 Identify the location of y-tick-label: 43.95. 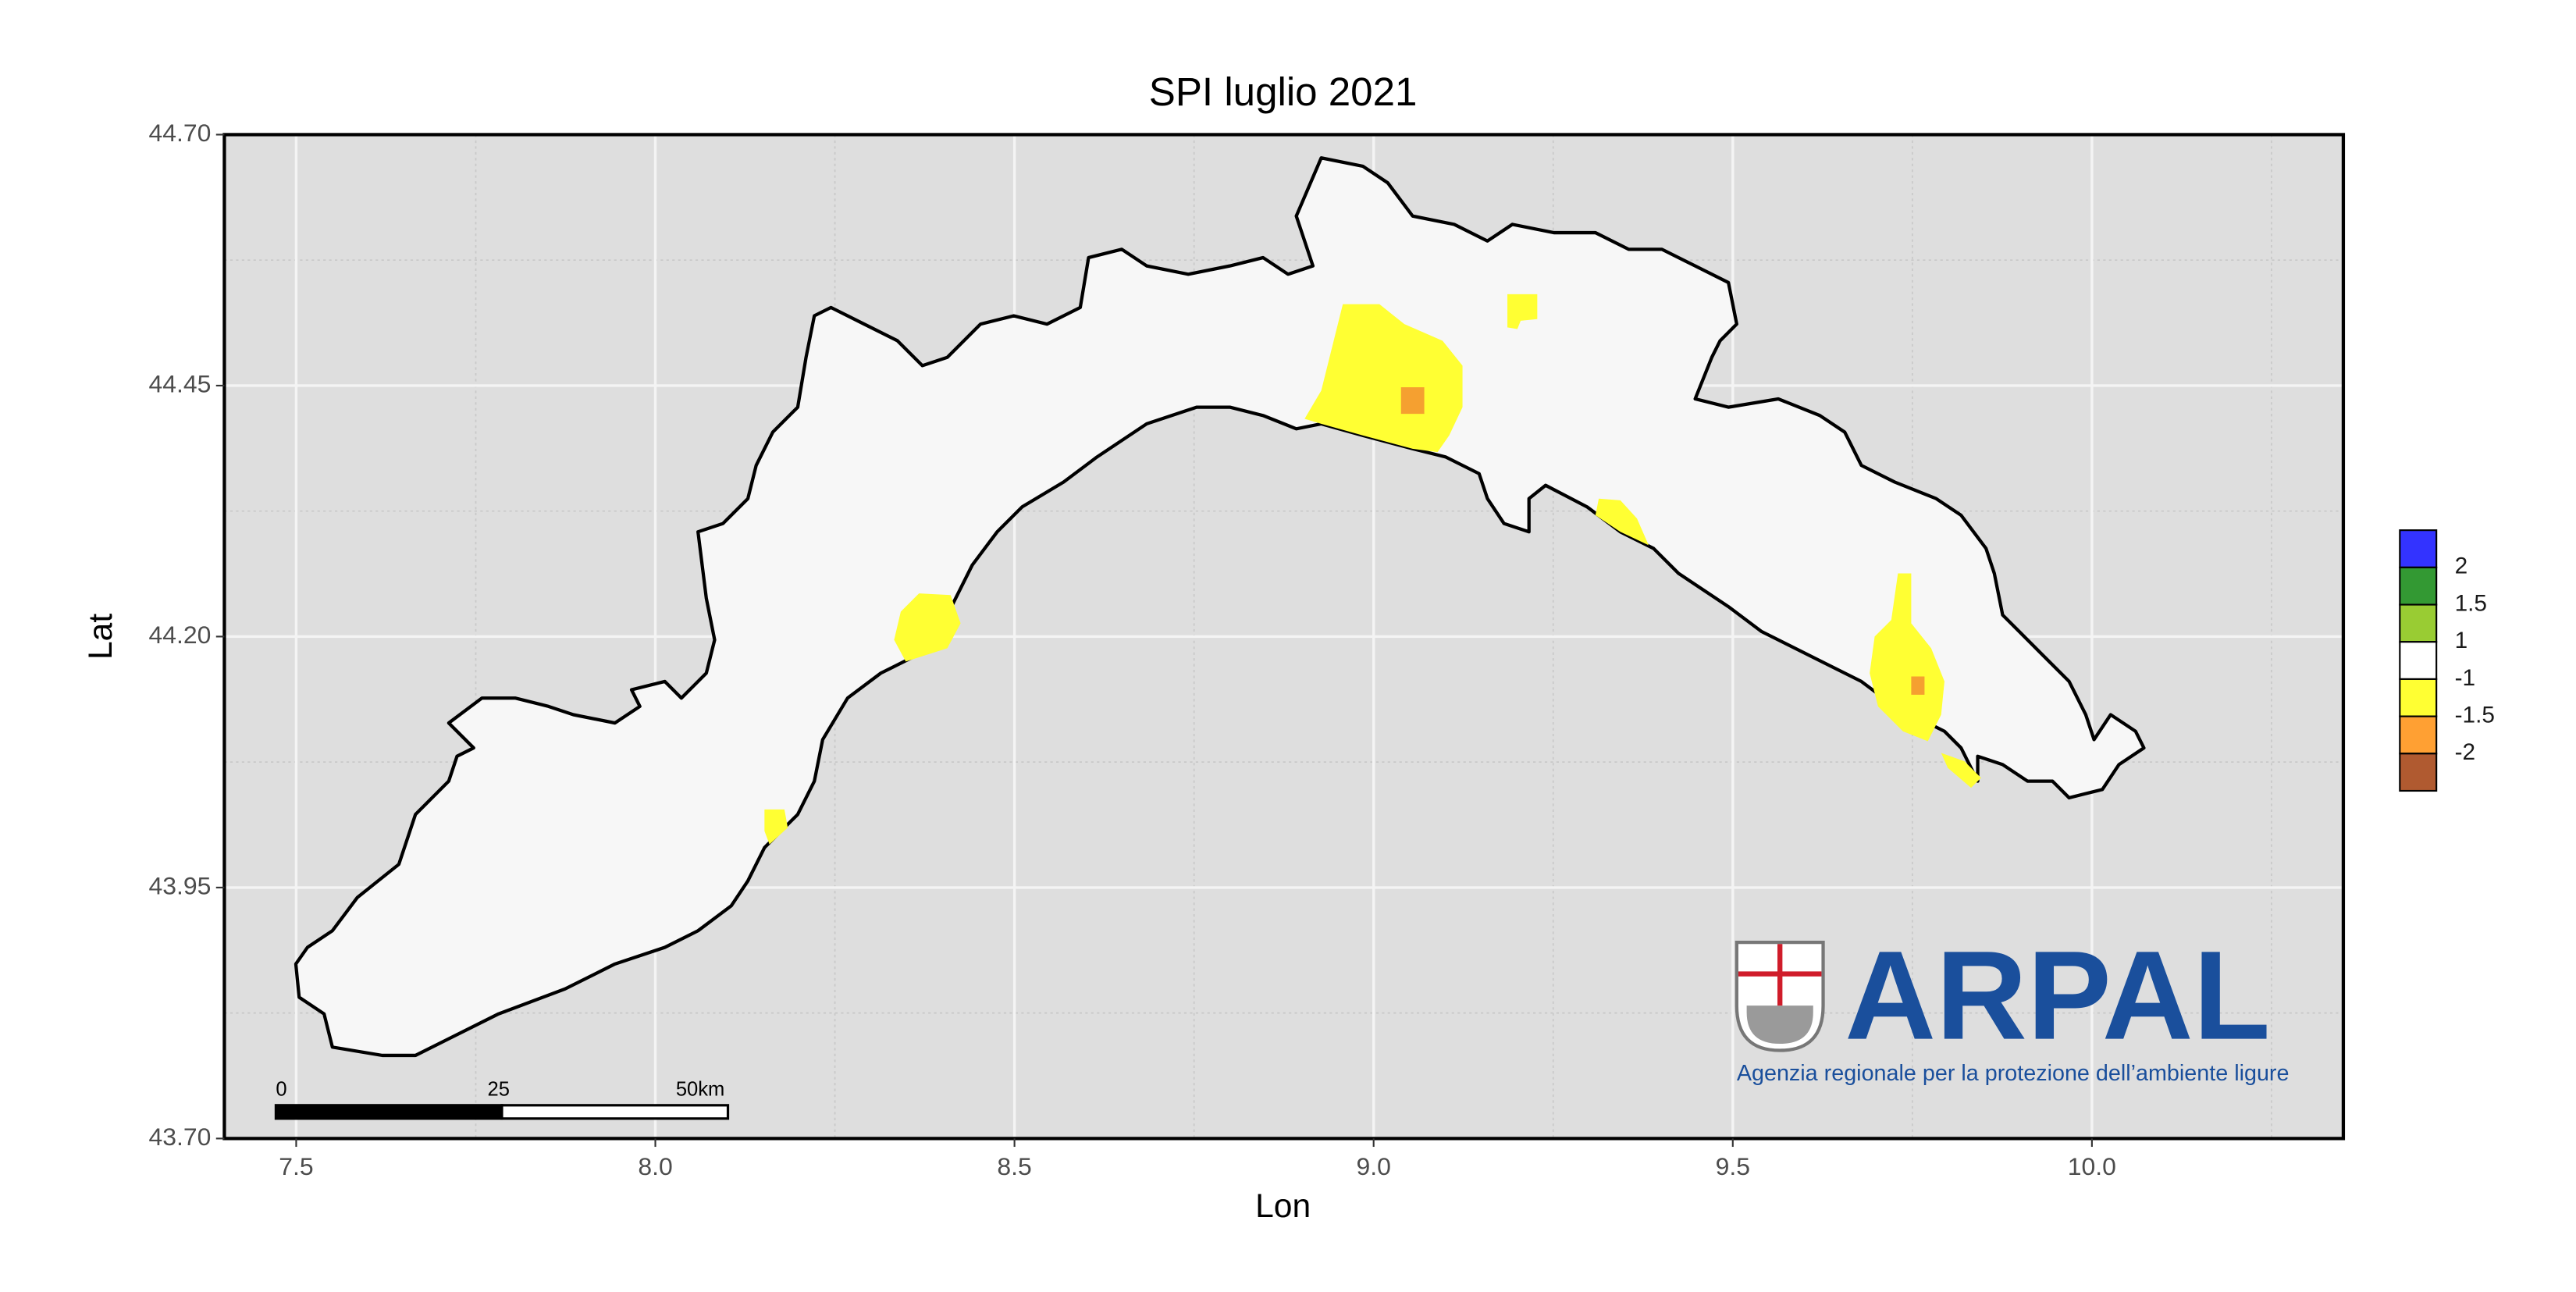
(179, 885).